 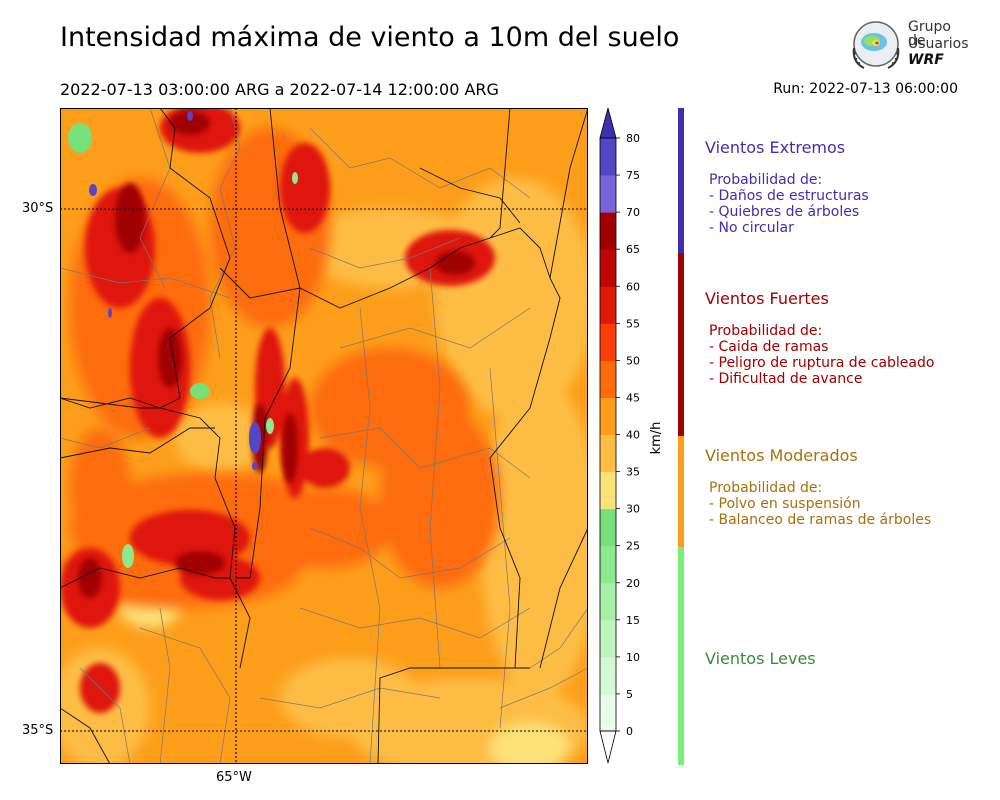 I want to click on category-extreme-desc-line: Probabilidad de:, so click(x=766, y=180).